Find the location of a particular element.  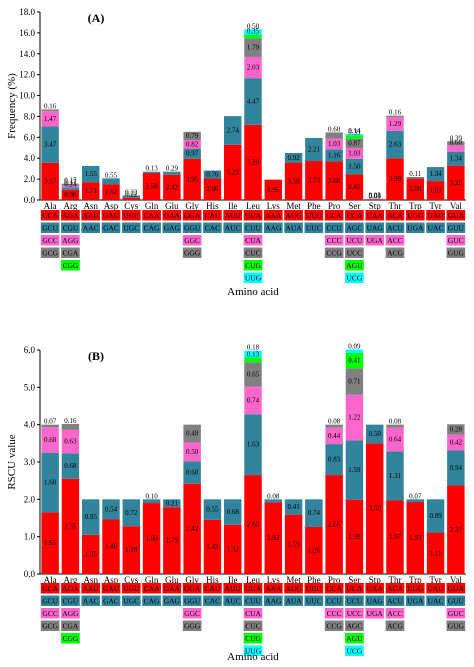

y-tick-label: 4.0 is located at coordinates (30, 425).